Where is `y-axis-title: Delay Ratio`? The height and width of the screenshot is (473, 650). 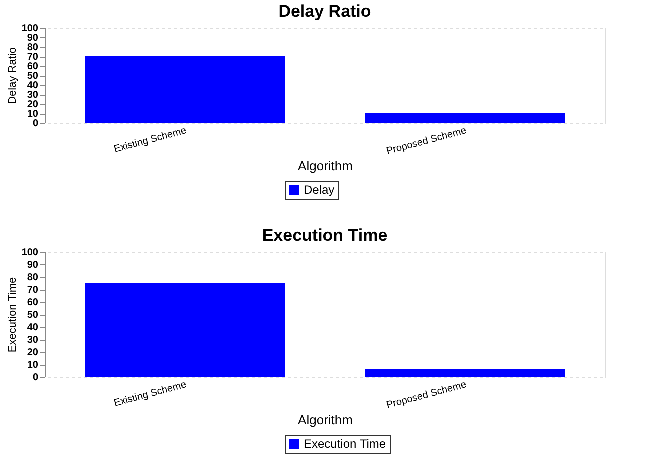
y-axis-title: Delay Ratio is located at coordinates (12, 76).